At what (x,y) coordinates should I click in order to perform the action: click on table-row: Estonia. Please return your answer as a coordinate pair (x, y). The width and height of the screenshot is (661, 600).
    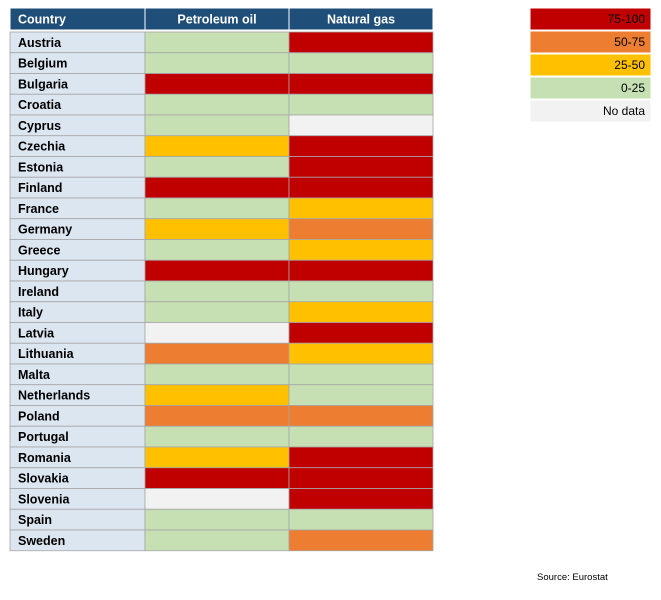
    Looking at the image, I should click on (221, 167).